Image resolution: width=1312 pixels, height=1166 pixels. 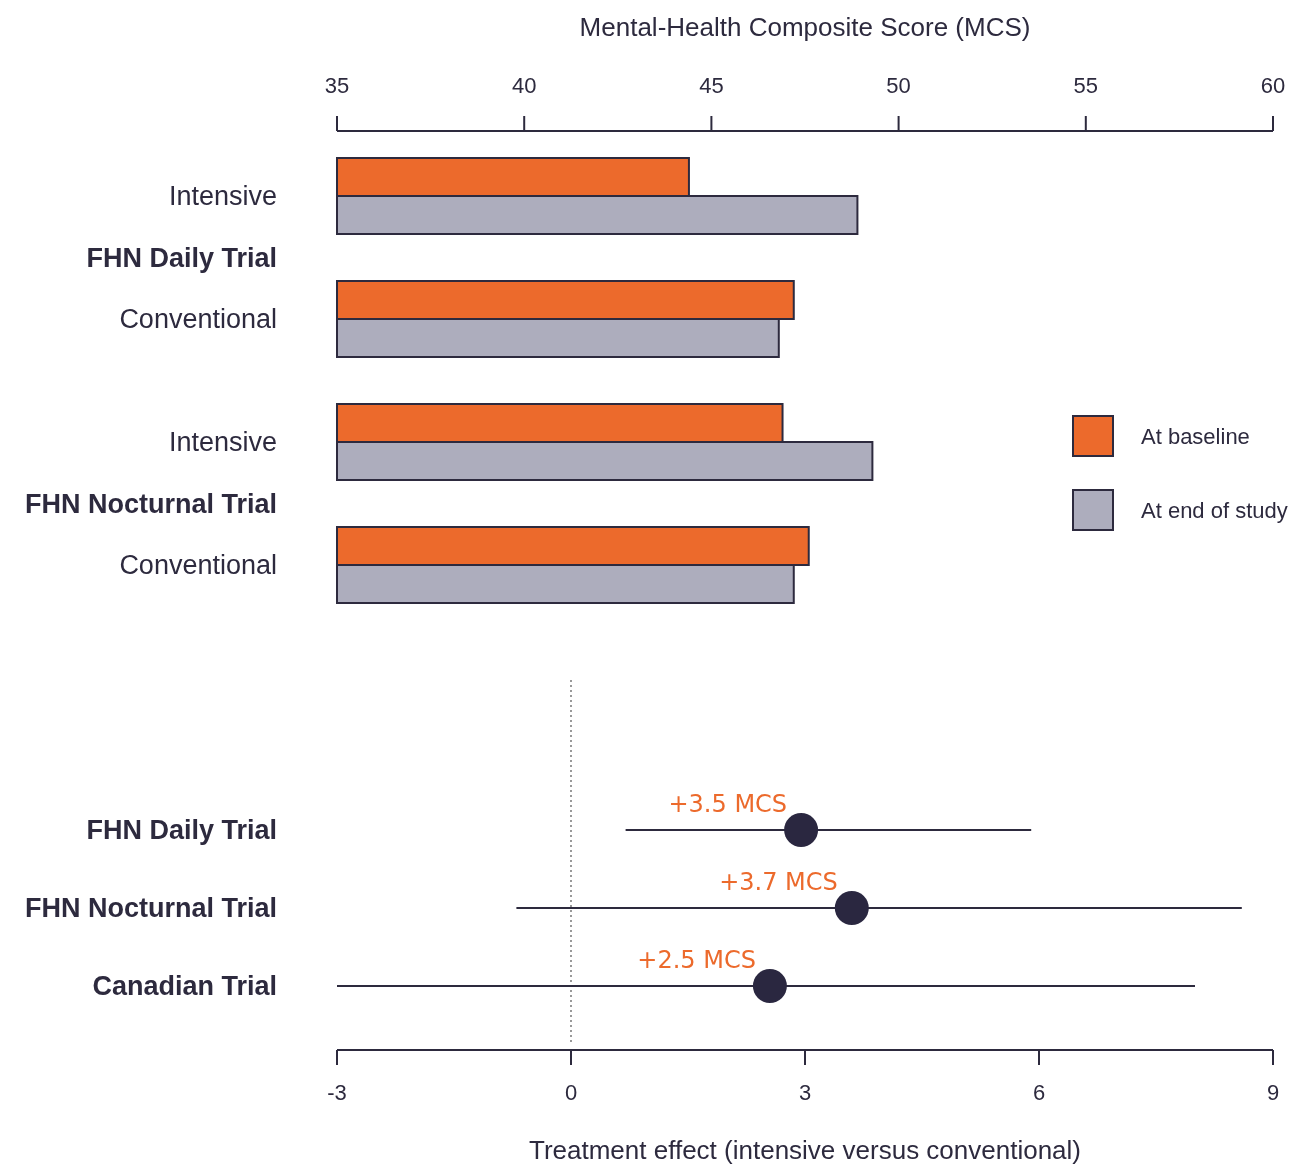 What do you see at coordinates (805, 1150) in the screenshot?
I see `x-axis-title: Treatment effect (intensive versus conventional)` at bounding box center [805, 1150].